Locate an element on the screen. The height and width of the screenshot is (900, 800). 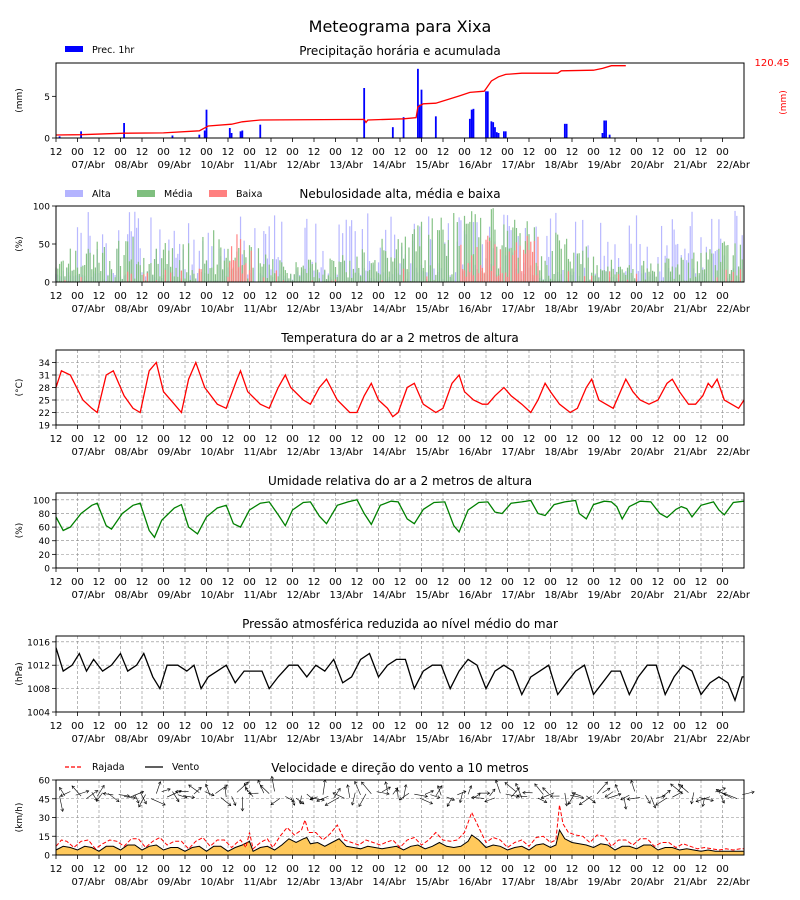
humidity-date-label: 11/Abr is located at coordinates (261, 595).